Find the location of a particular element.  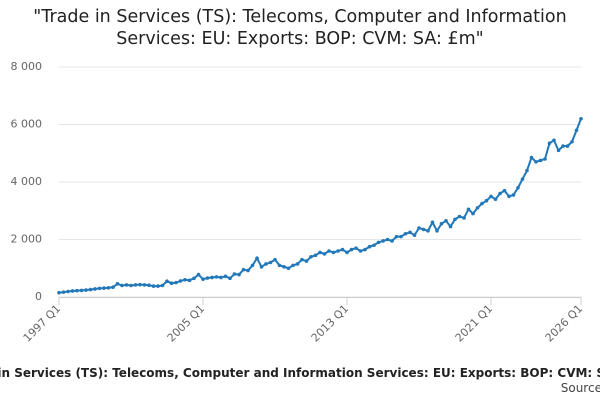

x-tick-label: 2021 Q1 is located at coordinates (474, 323).